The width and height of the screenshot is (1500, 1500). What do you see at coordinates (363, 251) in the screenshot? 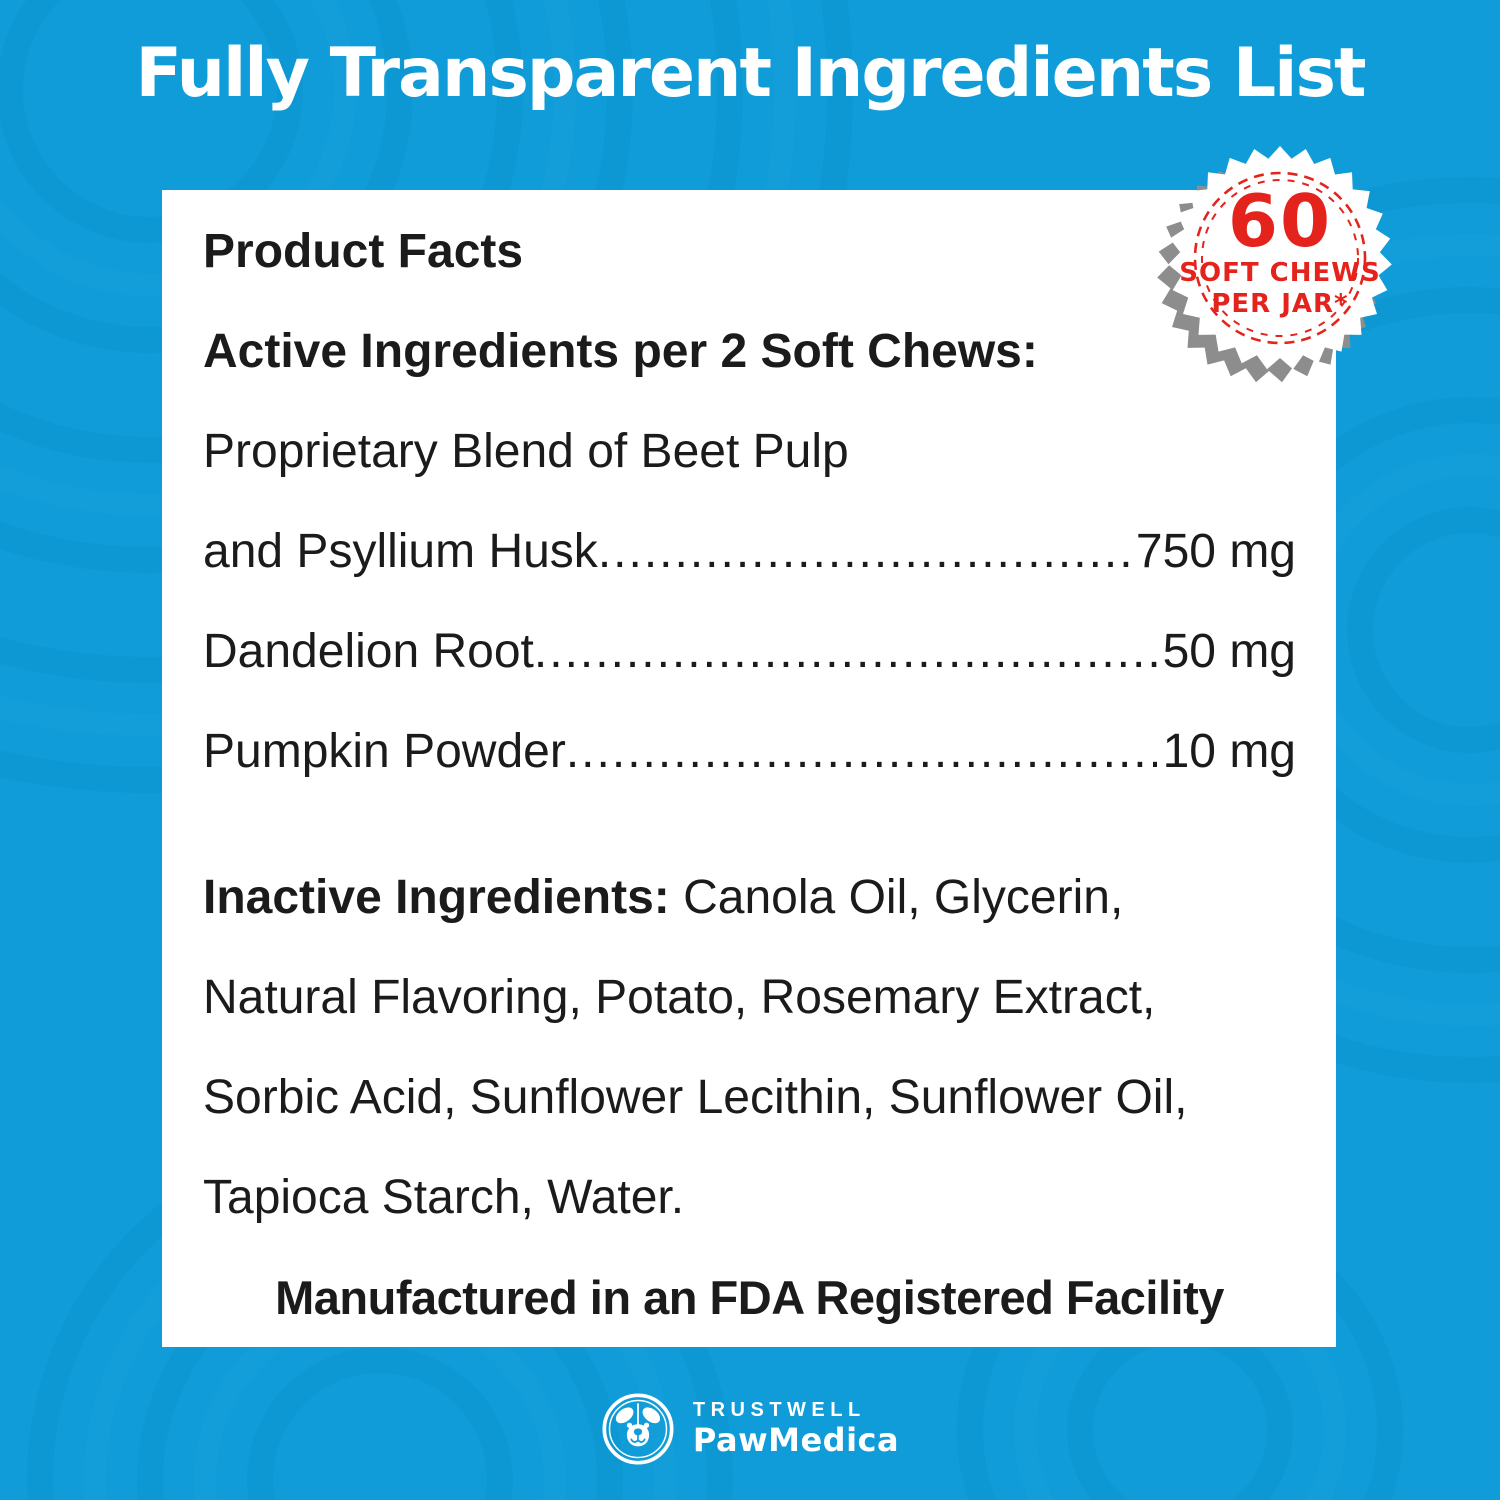
I see `product-facts-heading: Product Facts` at bounding box center [363, 251].